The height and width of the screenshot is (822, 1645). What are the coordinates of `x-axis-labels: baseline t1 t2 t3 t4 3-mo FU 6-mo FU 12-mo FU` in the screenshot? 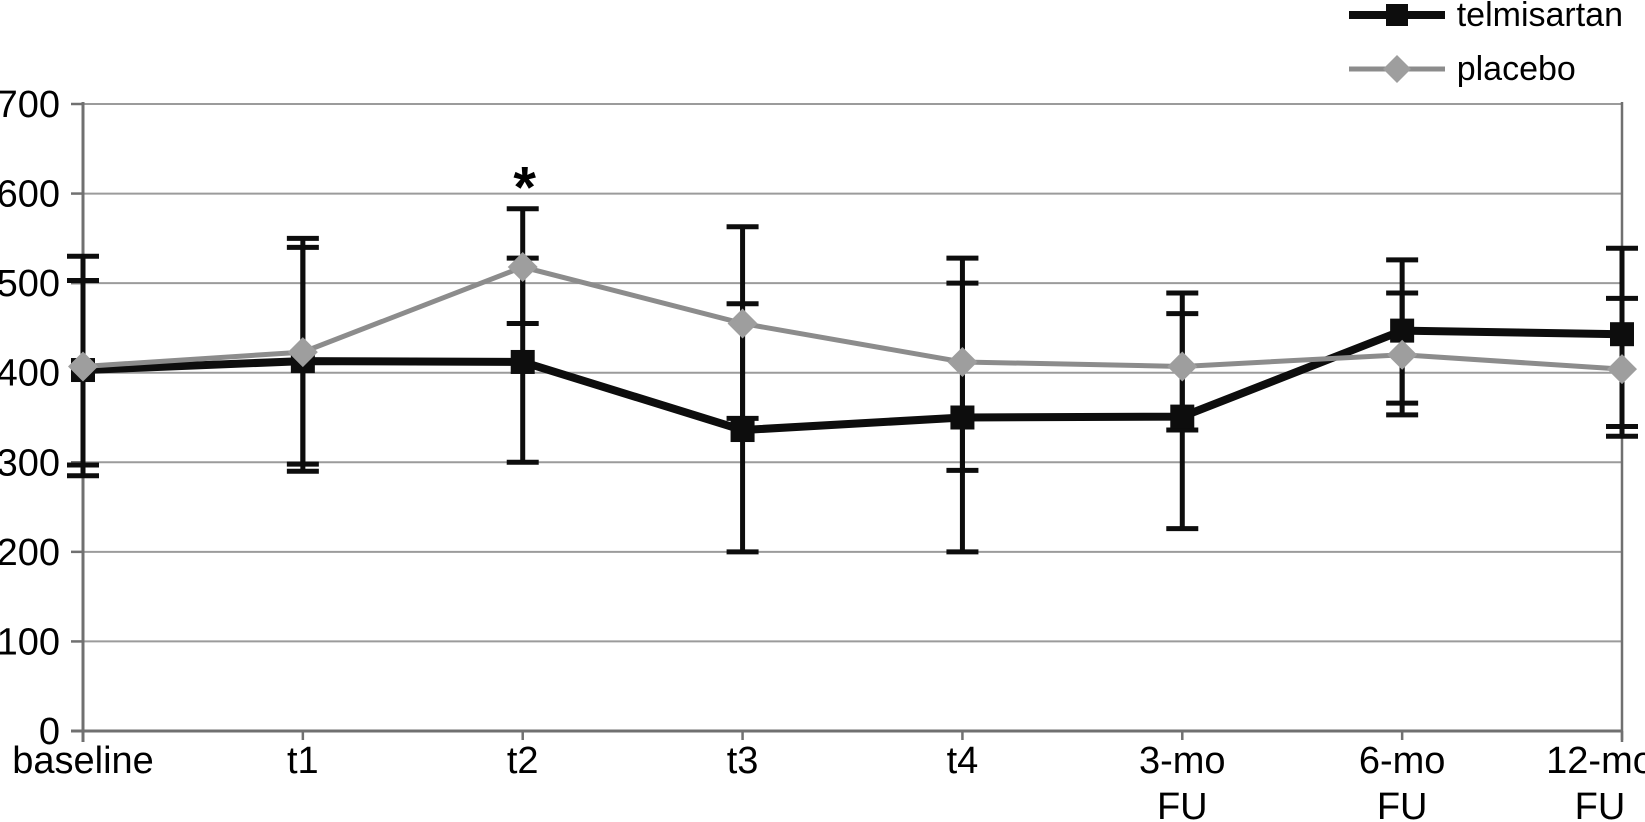 It's located at (828, 781).